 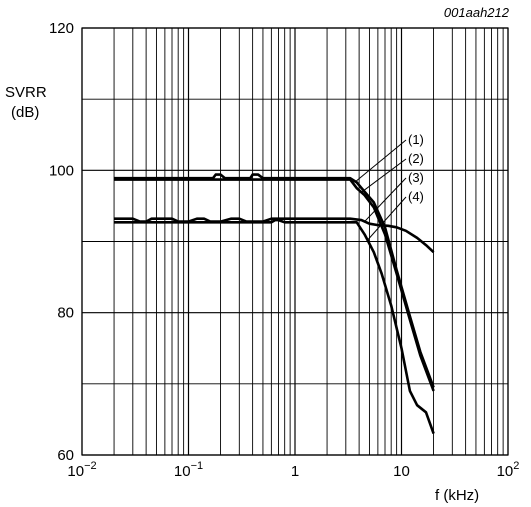 I want to click on x-tick-label: 10, so click(x=401, y=471).